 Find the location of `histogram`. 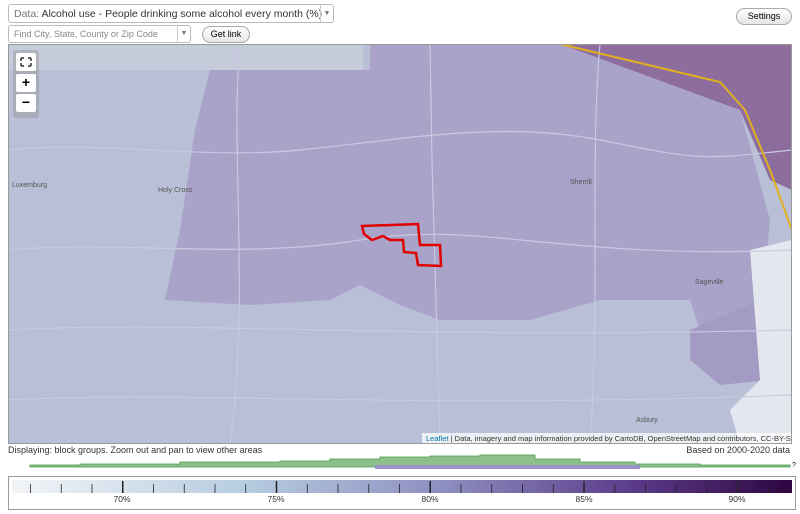

histogram is located at coordinates (410, 461).